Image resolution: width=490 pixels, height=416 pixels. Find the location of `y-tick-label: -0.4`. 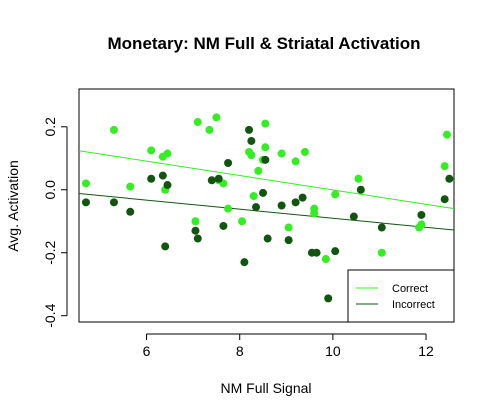

y-tick-label: -0.4 is located at coordinates (50, 315).